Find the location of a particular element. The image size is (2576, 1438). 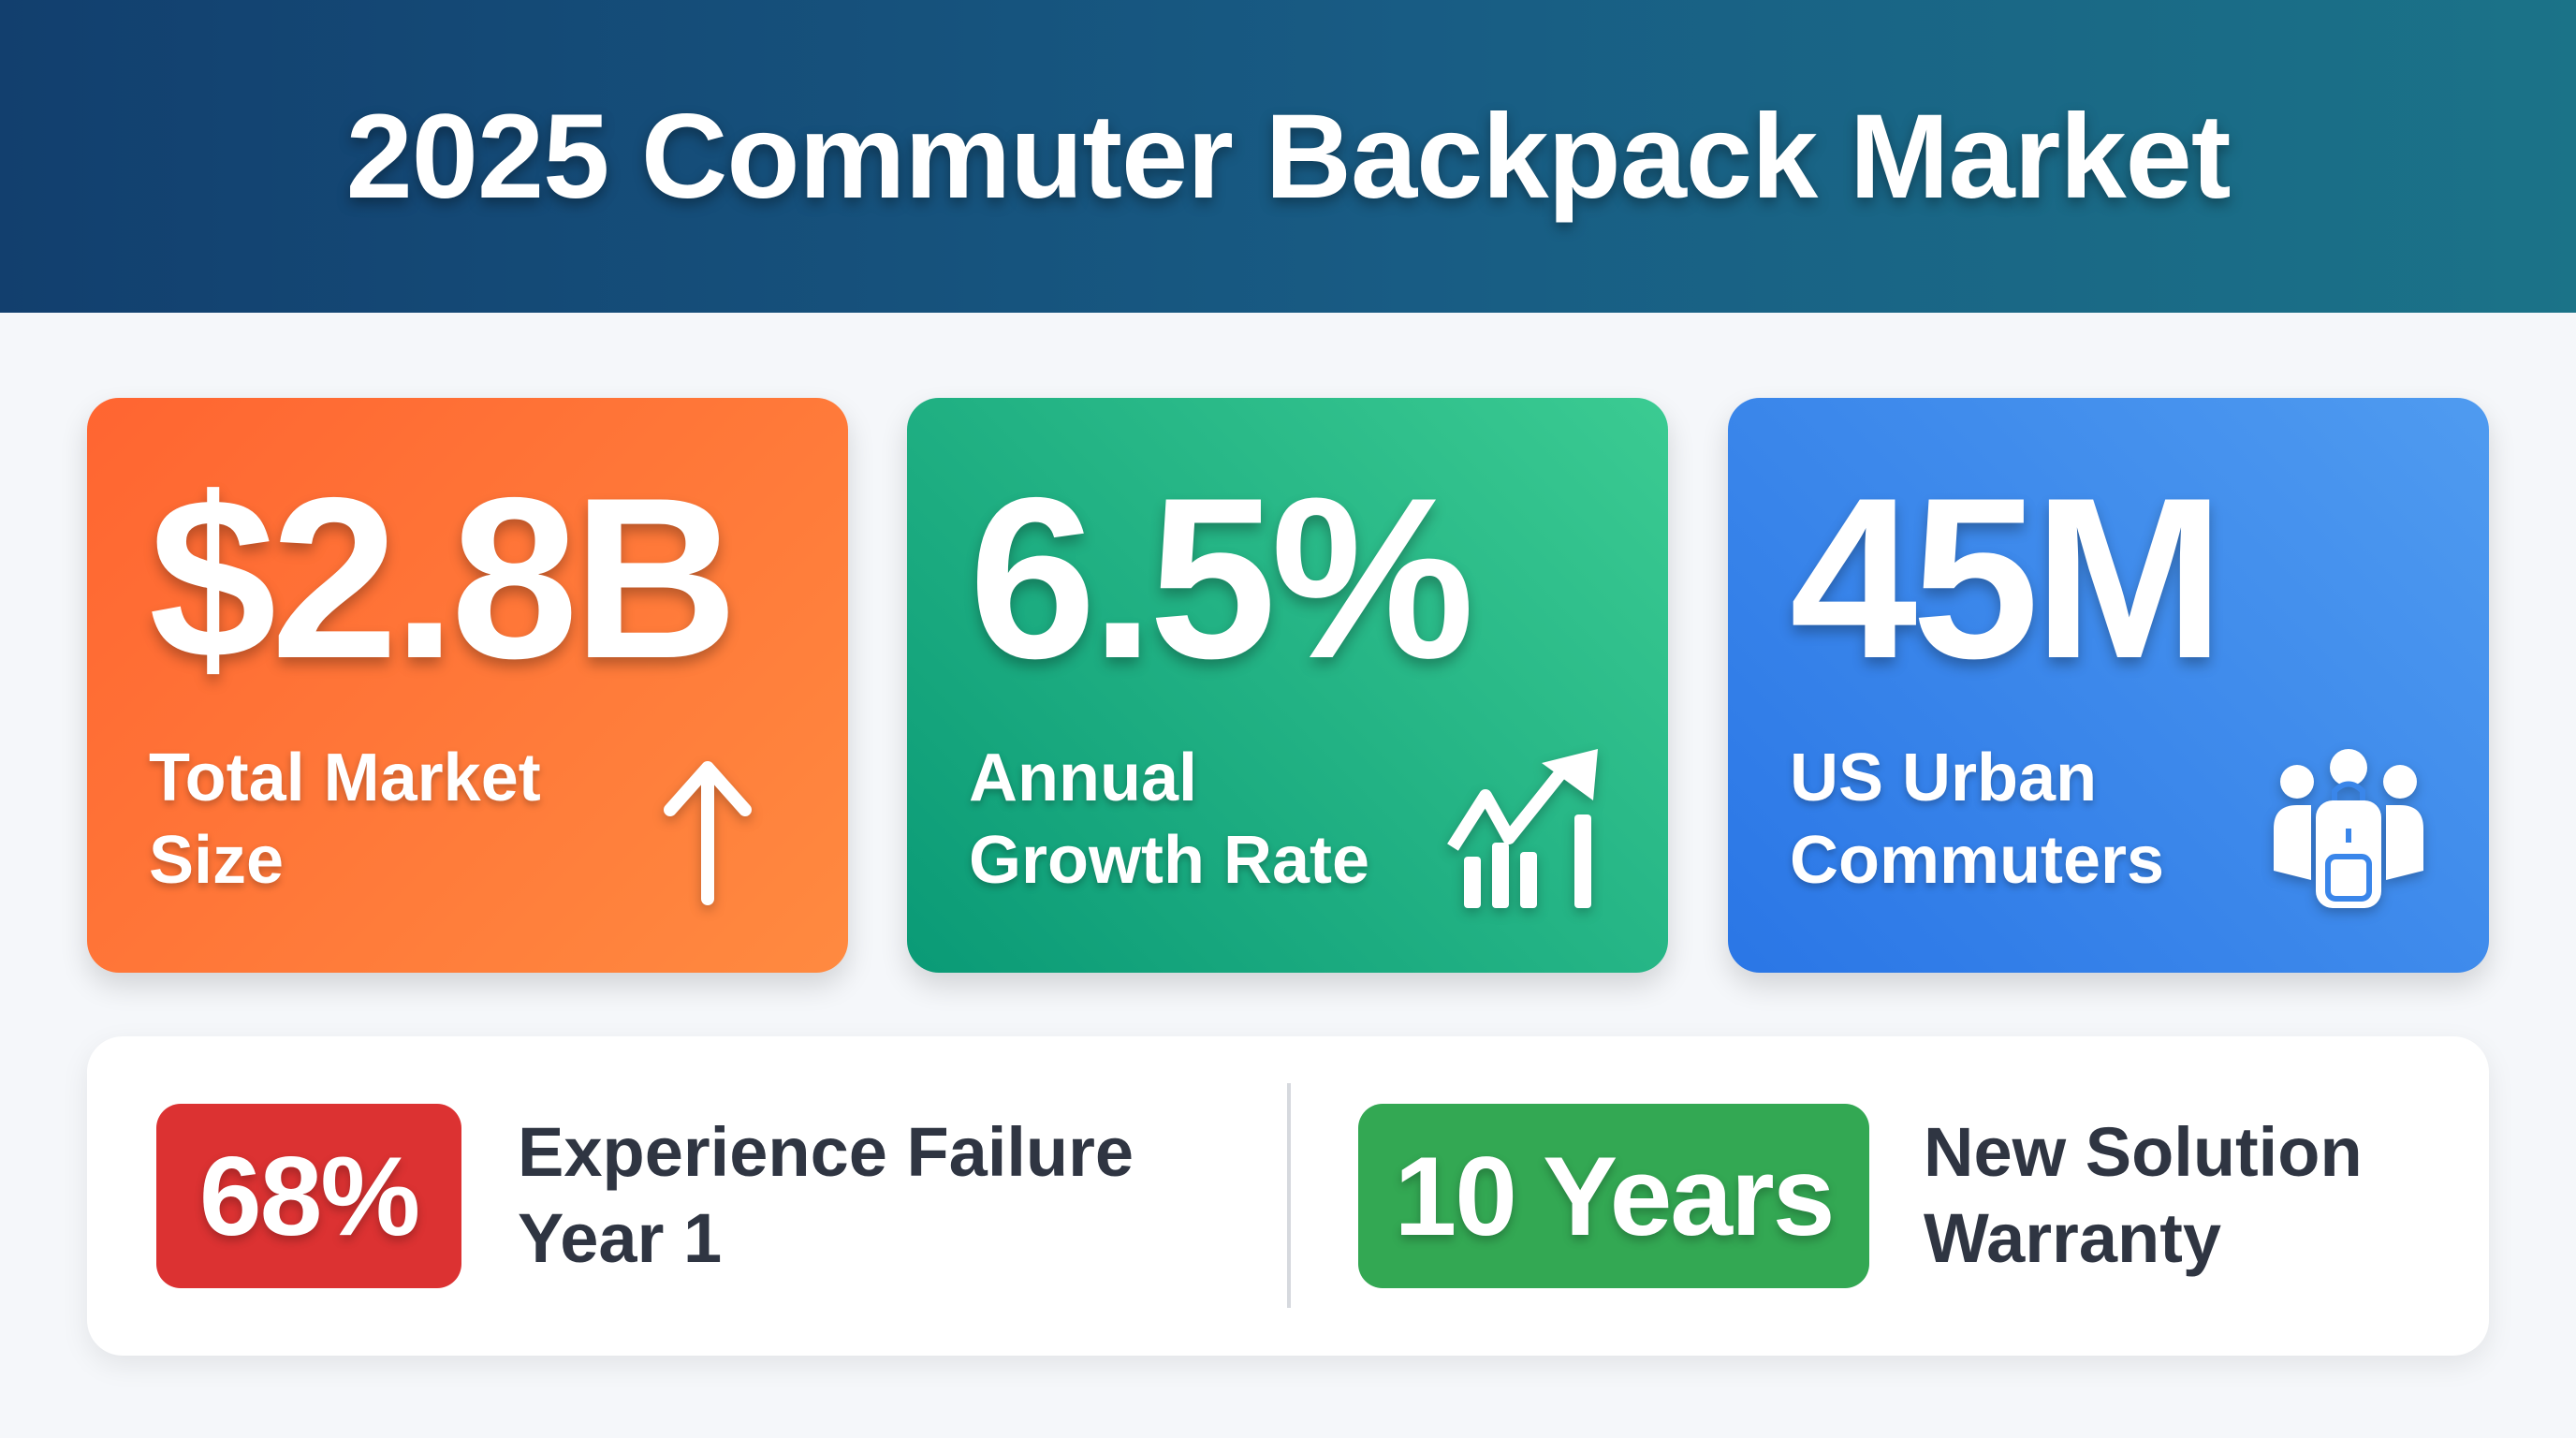

growth-rate-card: 6.5% Annual Growth Rate is located at coordinates (1287, 685).